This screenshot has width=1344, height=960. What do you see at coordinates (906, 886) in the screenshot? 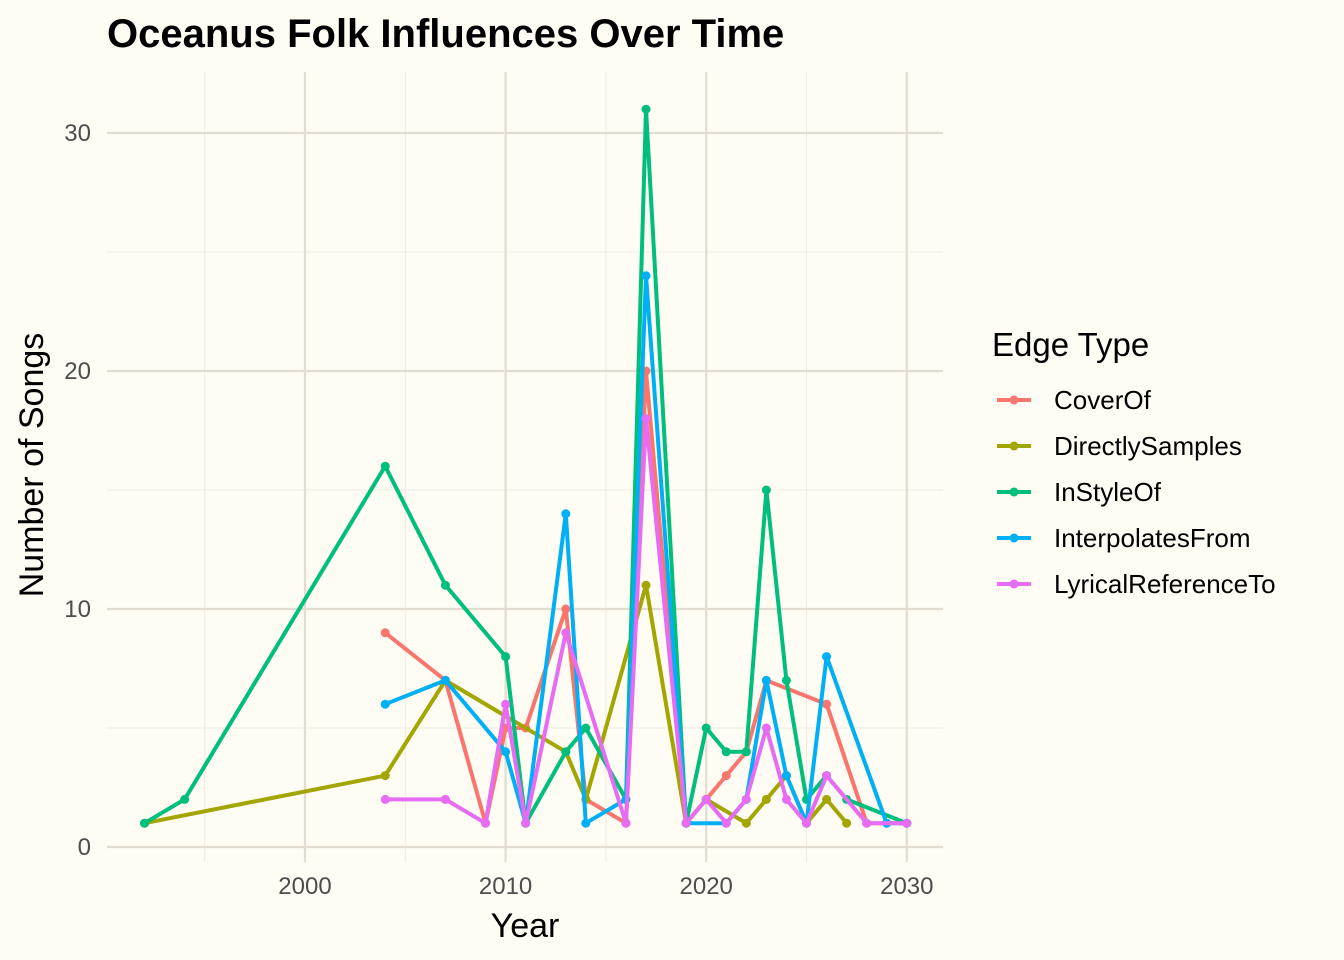
I see `x-tick-label: 2030` at bounding box center [906, 886].